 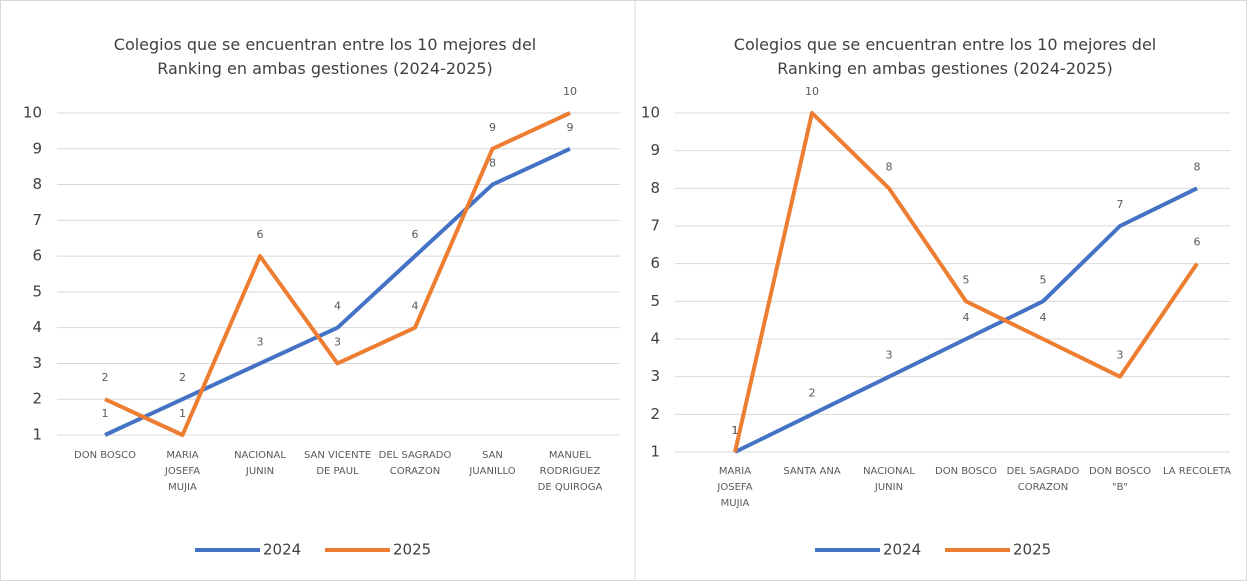 I want to click on data-label: 7, so click(x=1120, y=204).